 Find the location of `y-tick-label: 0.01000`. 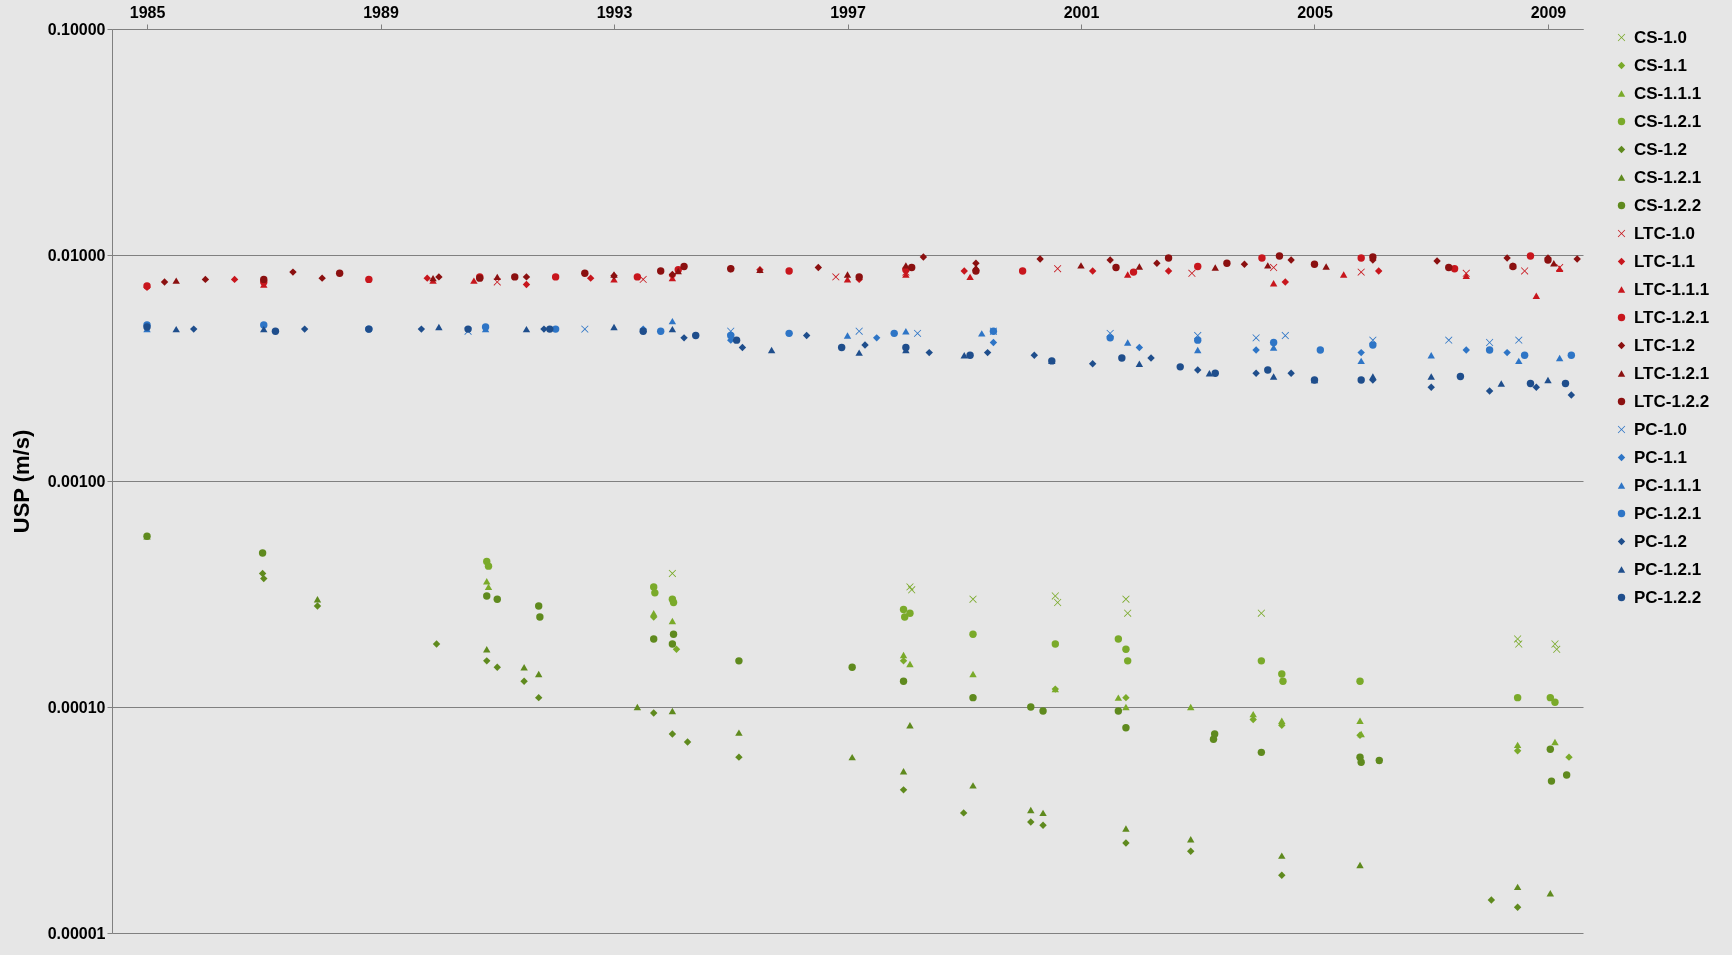

y-tick-label: 0.01000 is located at coordinates (76, 255).